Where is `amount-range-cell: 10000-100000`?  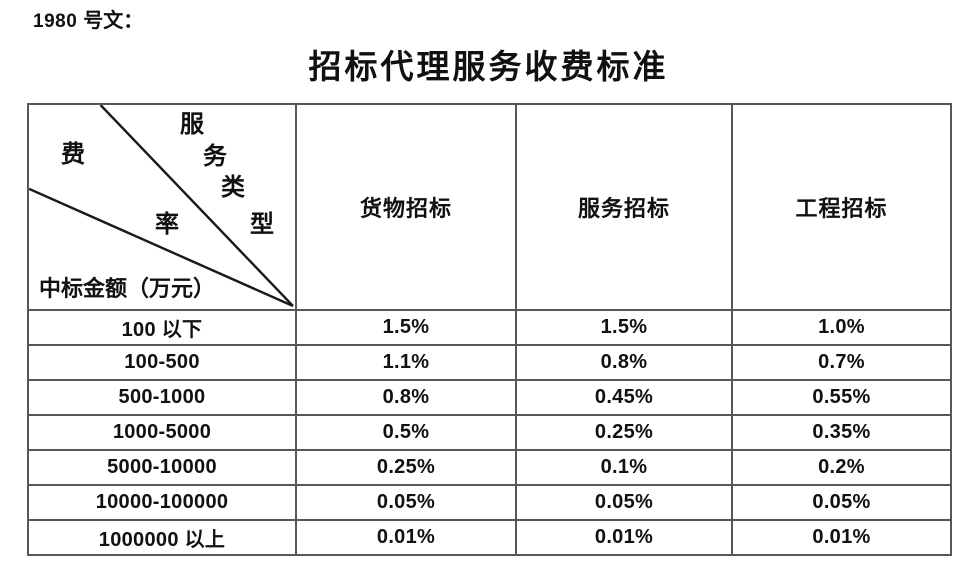
amount-range-cell: 10000-100000 is located at coordinates (162, 502).